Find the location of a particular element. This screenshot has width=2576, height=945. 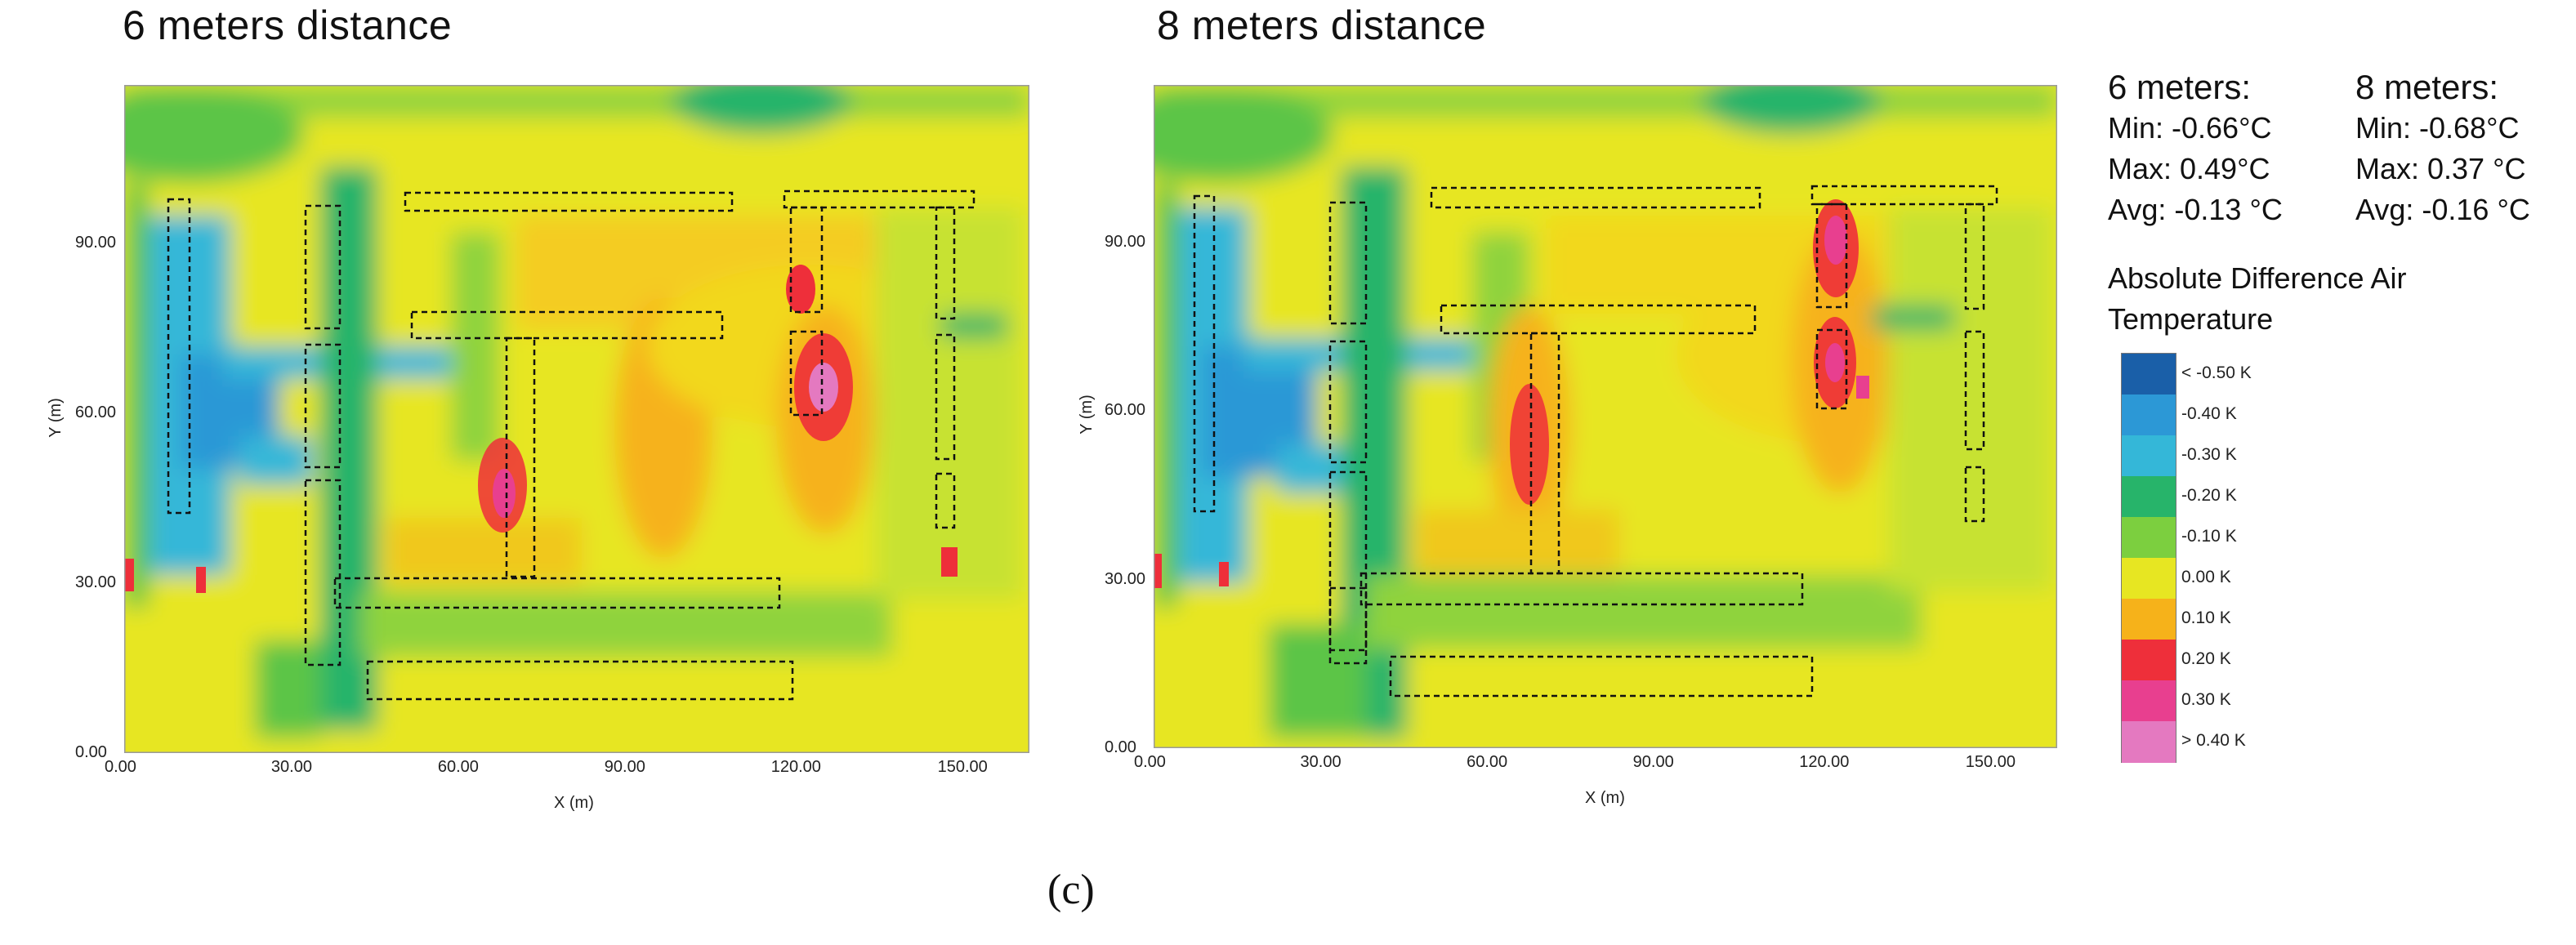

panel-1-xtick: 120.00 is located at coordinates (796, 767).